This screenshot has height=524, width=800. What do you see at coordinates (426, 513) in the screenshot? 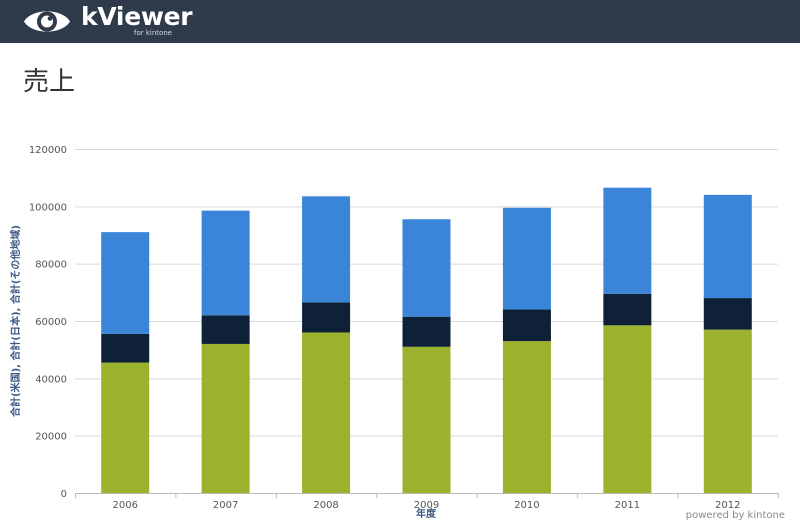
I see `x-axis-title: 年度` at bounding box center [426, 513].